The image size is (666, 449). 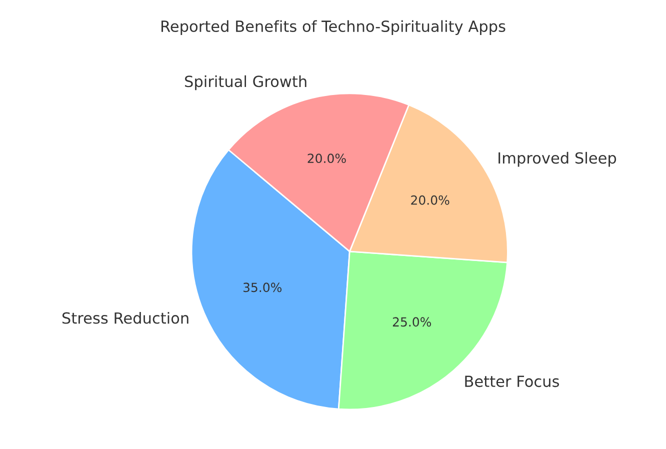 I want to click on data-label: 25.0%, so click(x=412, y=322).